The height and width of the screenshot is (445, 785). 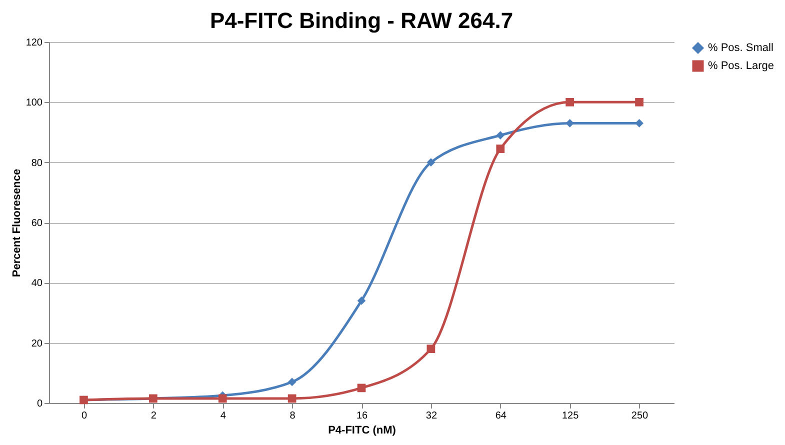 I want to click on x-tick-label: 64, so click(x=501, y=416).